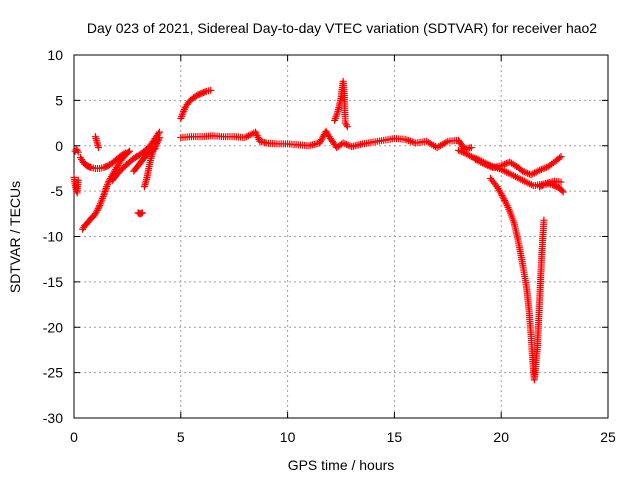  I want to click on x-tick-label: 25, so click(608, 437).